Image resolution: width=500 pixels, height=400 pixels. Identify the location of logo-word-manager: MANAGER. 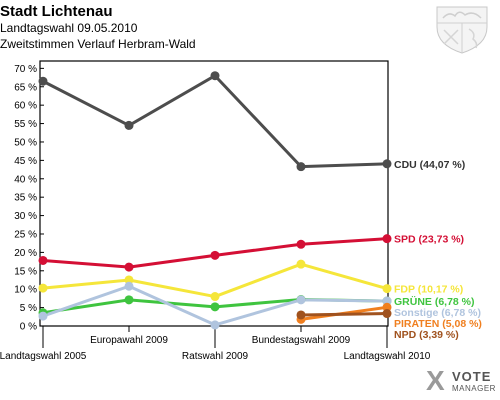
(474, 388).